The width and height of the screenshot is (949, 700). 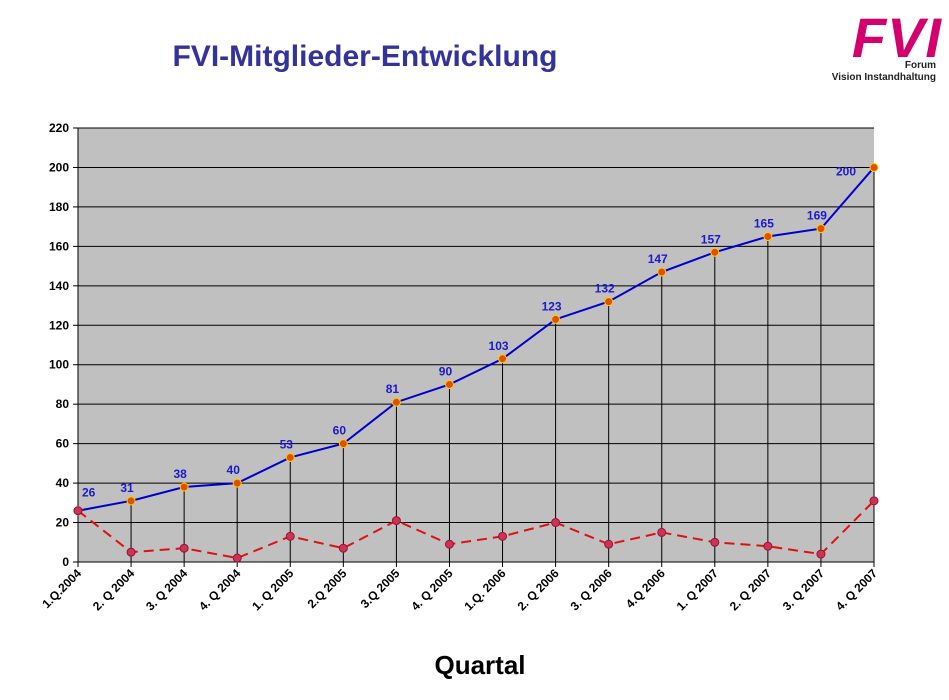 What do you see at coordinates (327, 588) in the screenshot?
I see `x-tick-label: 2.Q 2005` at bounding box center [327, 588].